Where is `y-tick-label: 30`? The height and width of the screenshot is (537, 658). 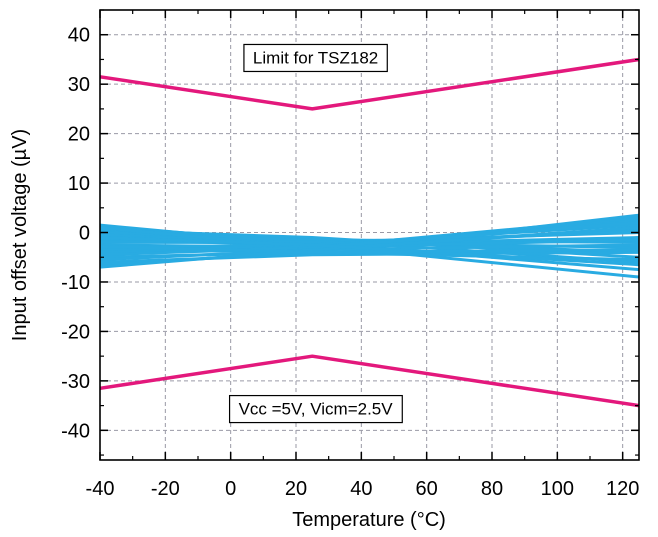 y-tick-label: 30 is located at coordinates (79, 85).